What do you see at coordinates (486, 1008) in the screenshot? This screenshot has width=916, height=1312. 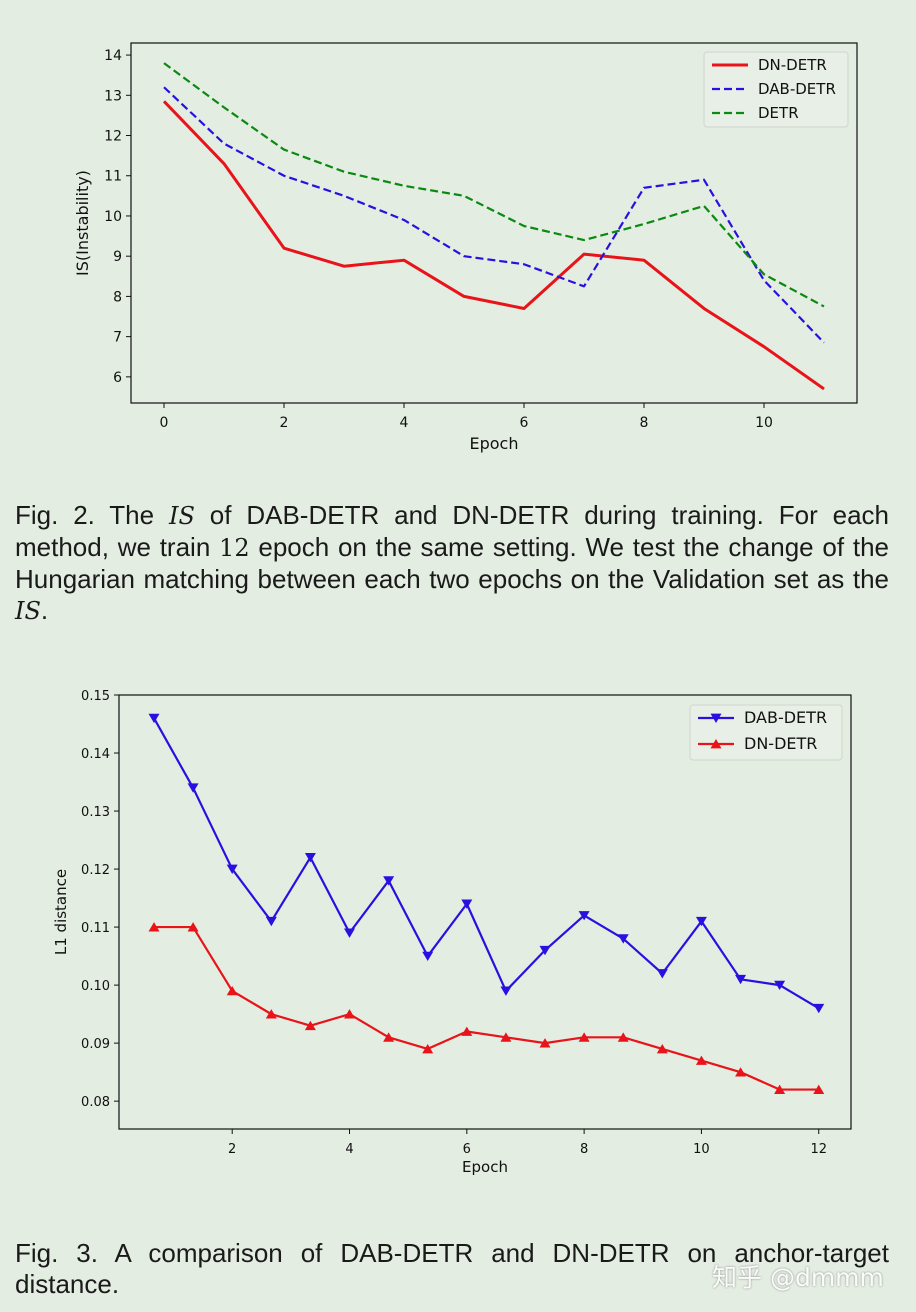 I see `series-line-dn-detr` at bounding box center [486, 1008].